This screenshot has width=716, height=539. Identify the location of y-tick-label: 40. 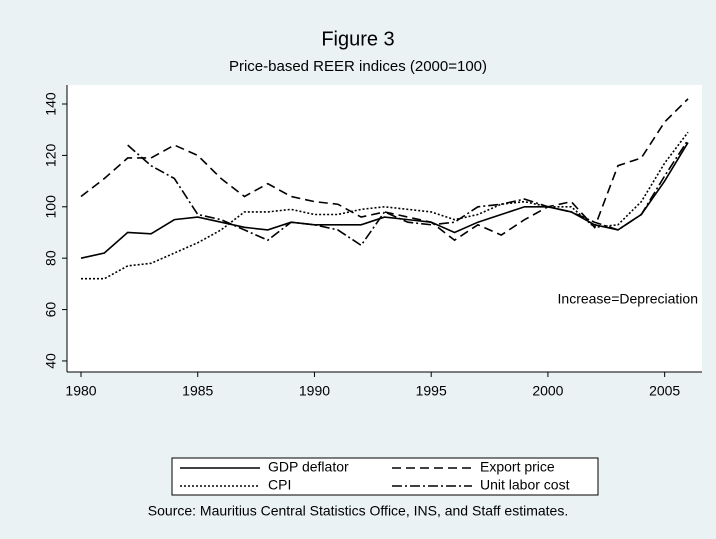
(51, 361).